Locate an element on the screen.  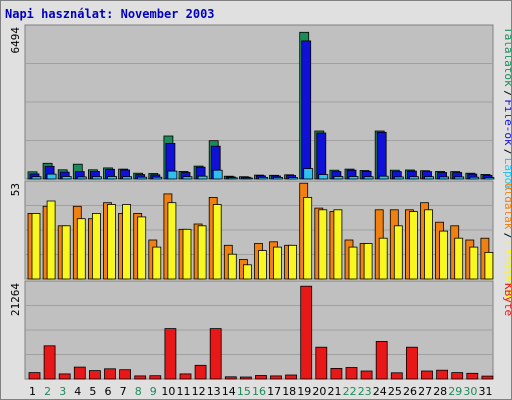
x-tick-label-day-7: 7 is located at coordinates (123, 391).